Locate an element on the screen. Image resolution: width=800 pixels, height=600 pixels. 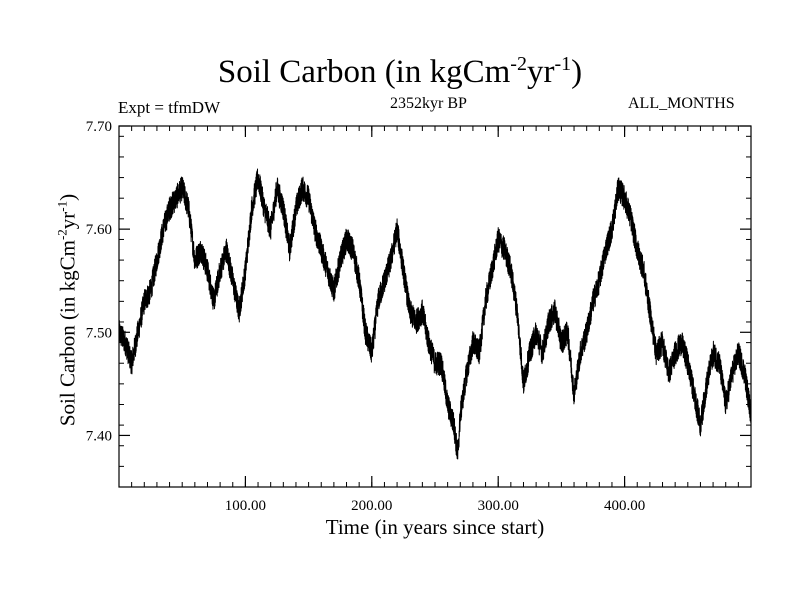
x-tick-label: 200.00 is located at coordinates (371, 506).